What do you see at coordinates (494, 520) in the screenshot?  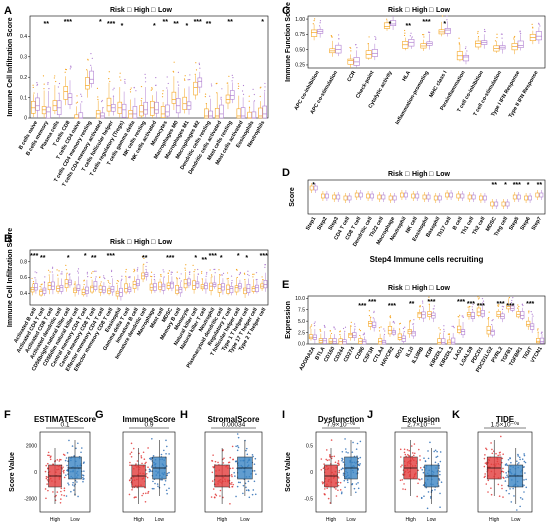 I see `panel-K-xtick: High` at bounding box center [494, 520].